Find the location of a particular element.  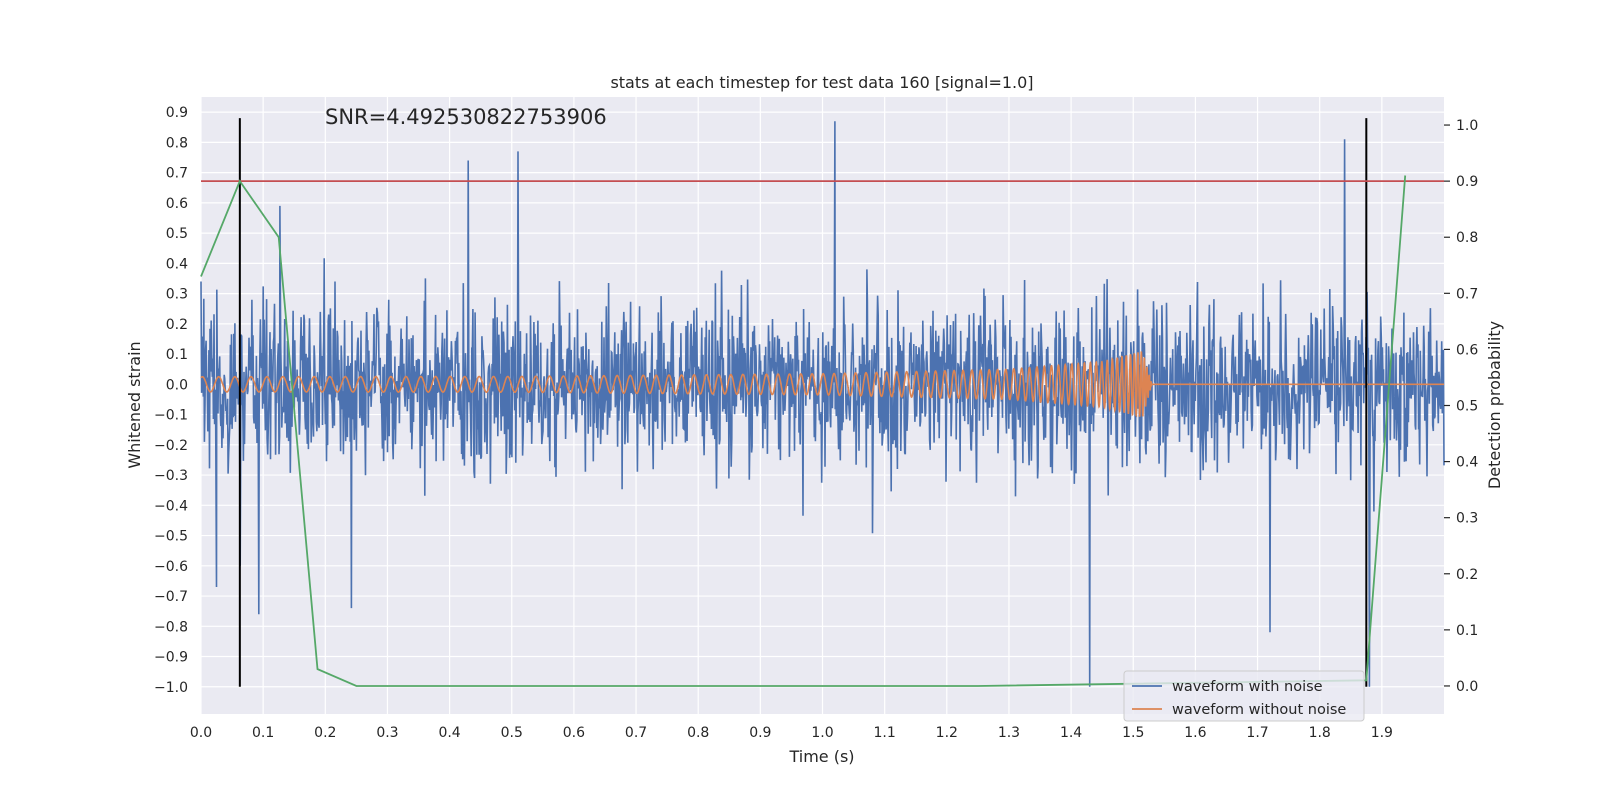

y-tick-label: 0.6 is located at coordinates (177, 204).